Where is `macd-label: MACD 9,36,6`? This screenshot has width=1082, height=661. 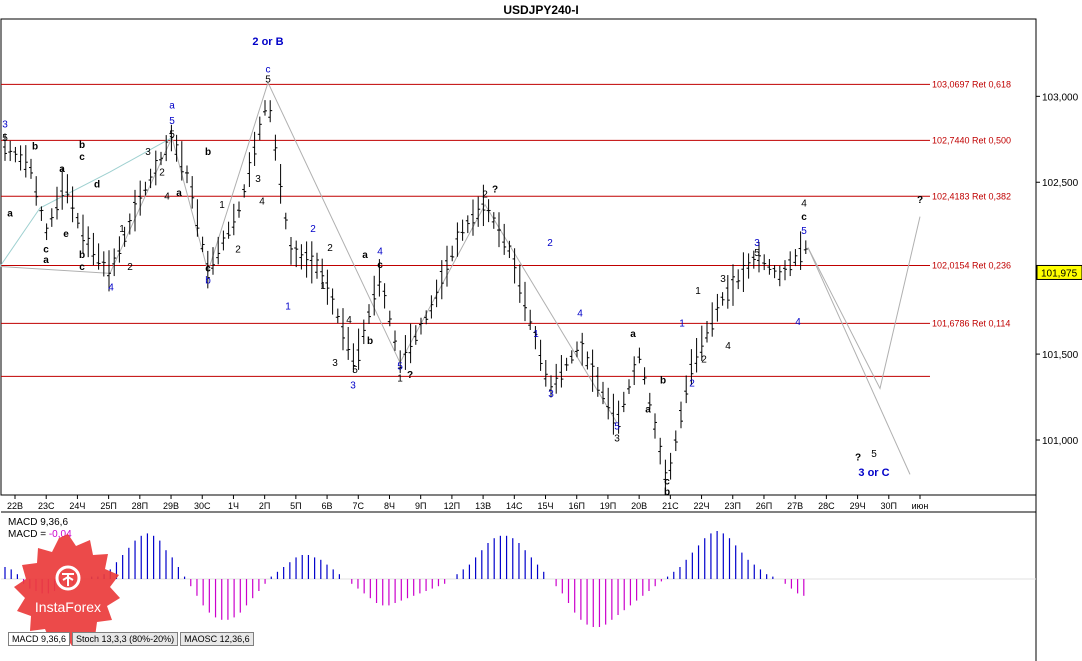 macd-label: MACD 9,36,6 is located at coordinates (38, 522).